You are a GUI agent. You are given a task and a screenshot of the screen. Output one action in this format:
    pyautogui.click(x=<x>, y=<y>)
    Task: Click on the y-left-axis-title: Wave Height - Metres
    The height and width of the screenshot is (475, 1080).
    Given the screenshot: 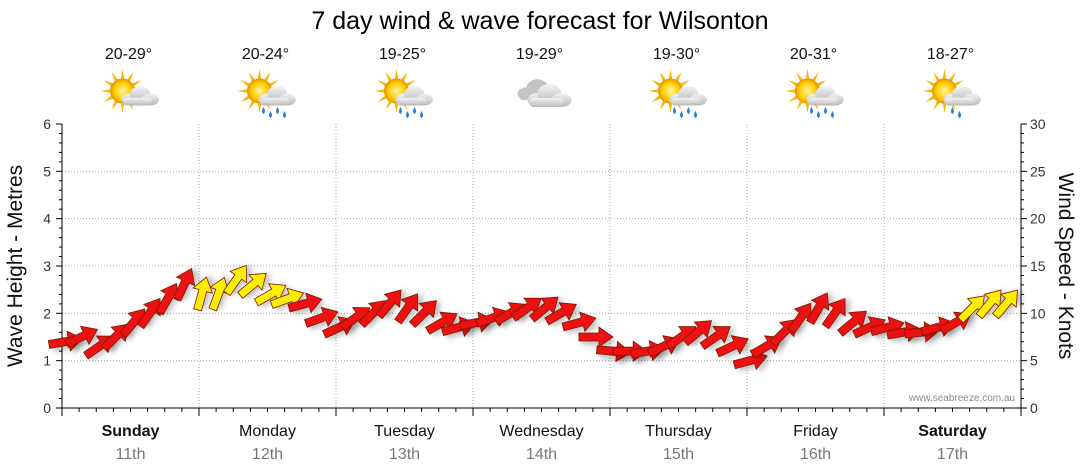 What is the action you would take?
    pyautogui.click(x=15, y=266)
    